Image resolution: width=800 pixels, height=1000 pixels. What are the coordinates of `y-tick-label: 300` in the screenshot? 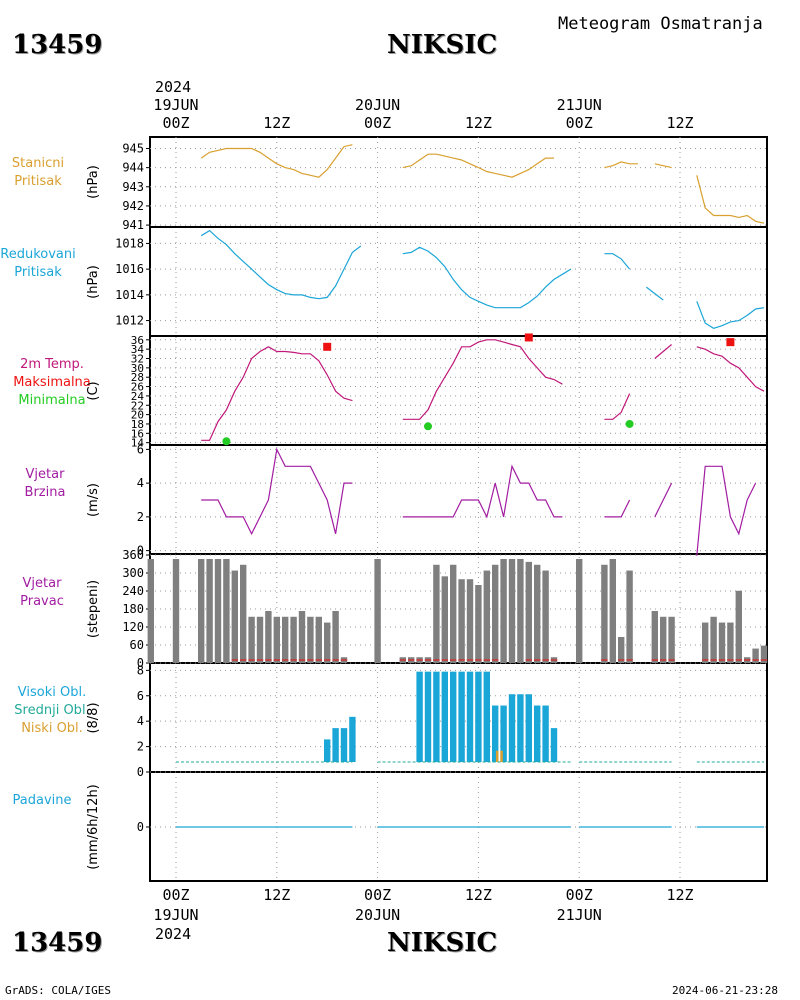 It's located at (133, 573).